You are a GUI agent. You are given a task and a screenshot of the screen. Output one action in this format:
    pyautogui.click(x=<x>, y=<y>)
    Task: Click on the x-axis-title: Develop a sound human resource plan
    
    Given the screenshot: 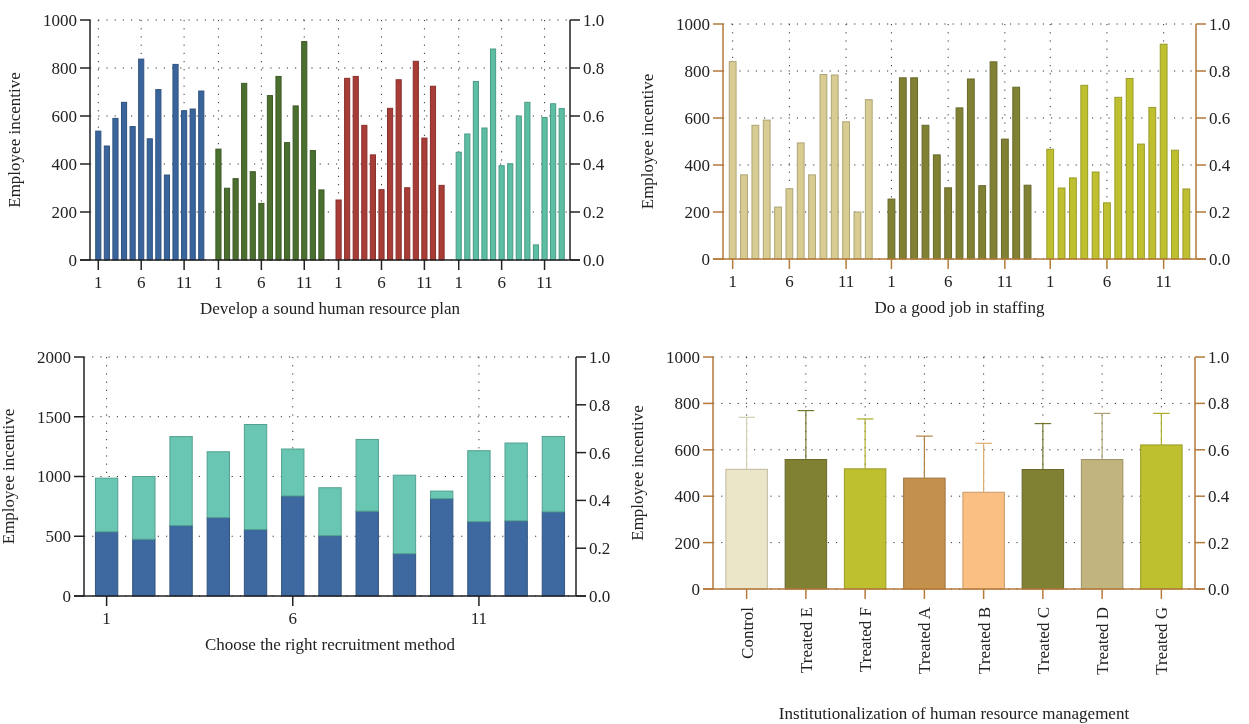 What is the action you would take?
    pyautogui.click(x=330, y=308)
    